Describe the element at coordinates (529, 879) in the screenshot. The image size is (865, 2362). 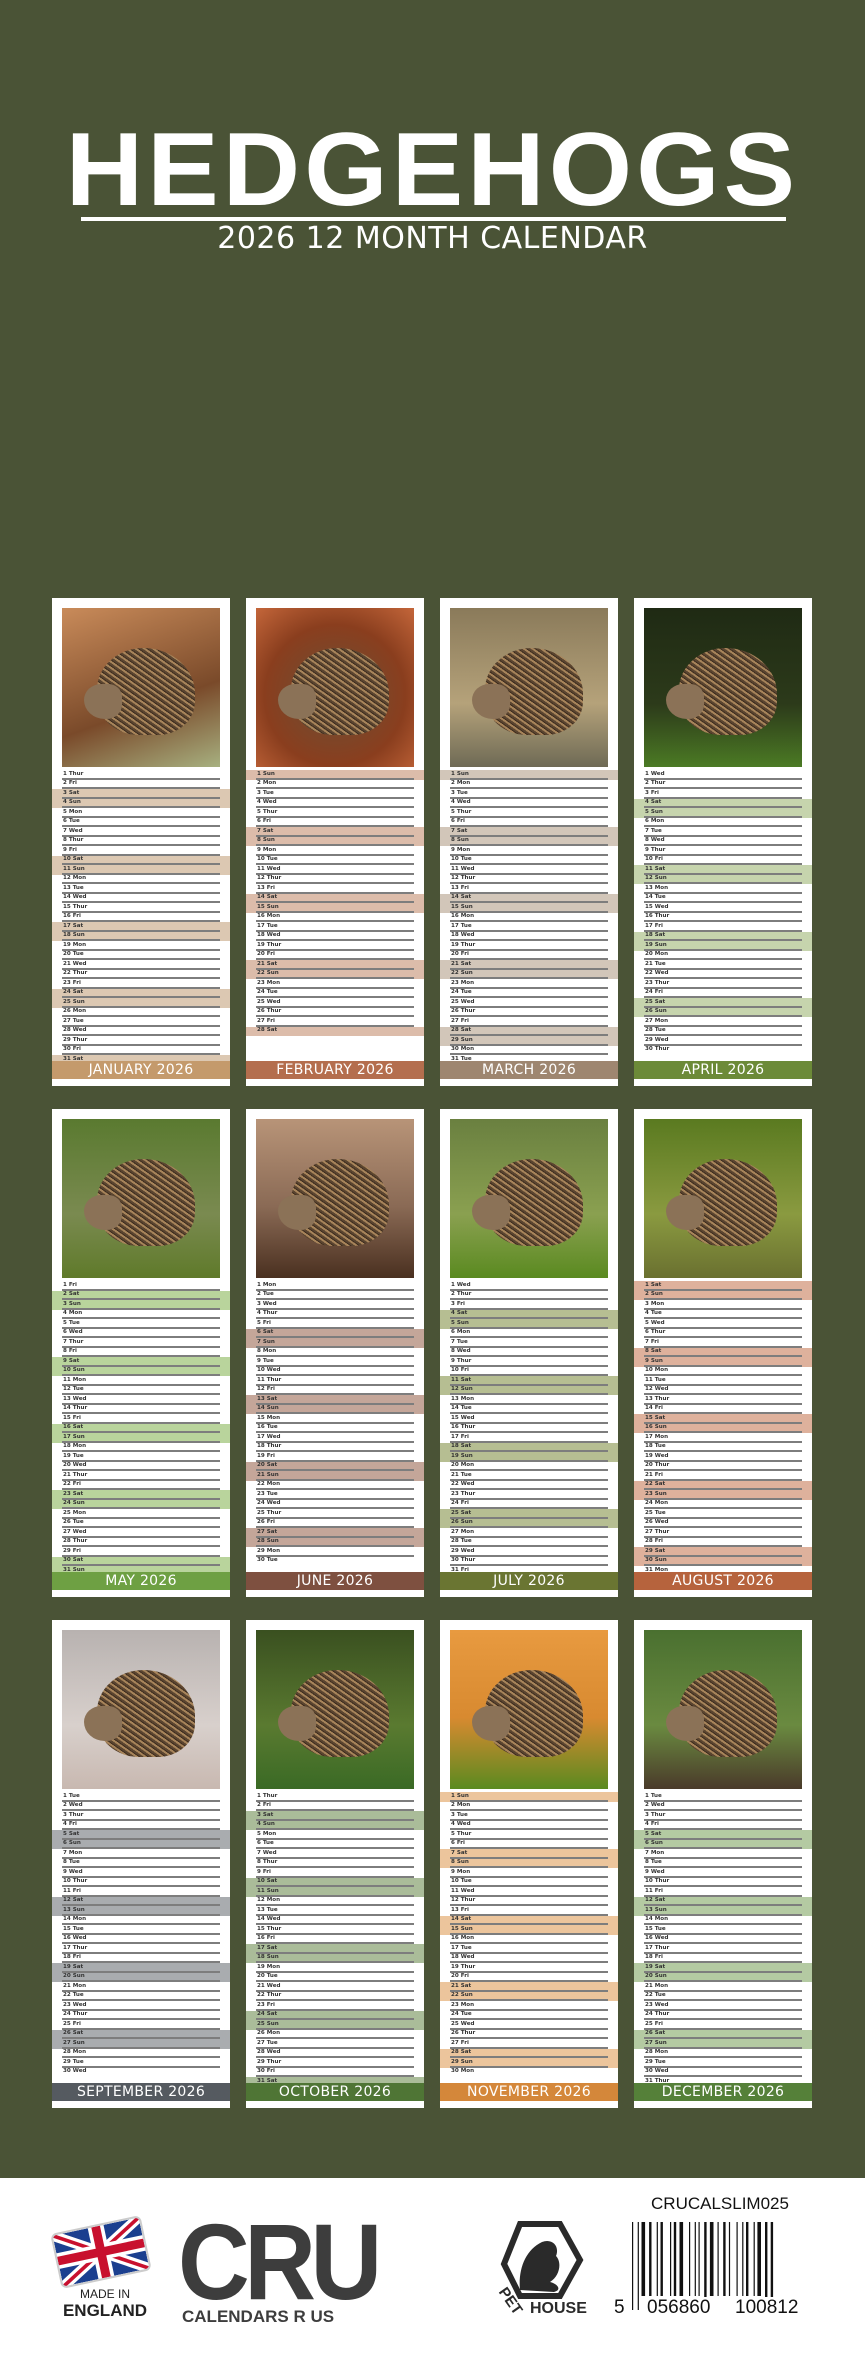
I see `day-row: 12 Thur` at that location.